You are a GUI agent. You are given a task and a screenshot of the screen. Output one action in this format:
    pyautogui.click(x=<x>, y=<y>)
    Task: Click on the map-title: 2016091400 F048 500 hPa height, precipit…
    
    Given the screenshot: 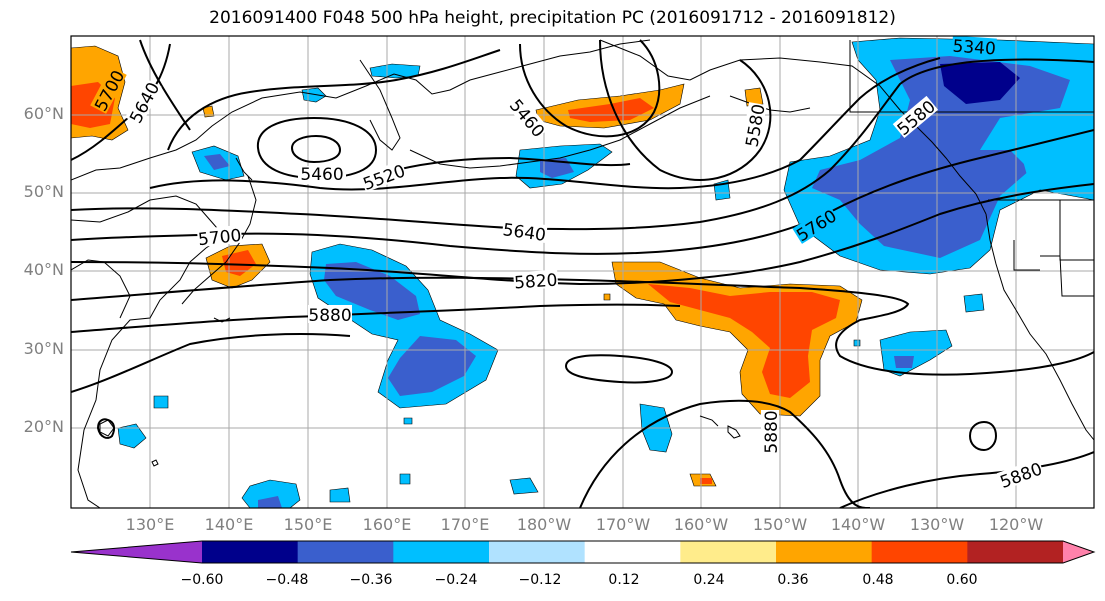 What is the action you would take?
    pyautogui.click(x=552, y=18)
    